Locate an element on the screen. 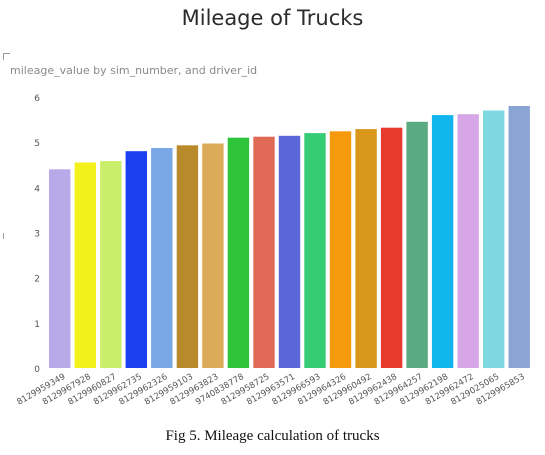 This screenshot has height=455, width=545. visual-border-corner is located at coordinates (6, 56).